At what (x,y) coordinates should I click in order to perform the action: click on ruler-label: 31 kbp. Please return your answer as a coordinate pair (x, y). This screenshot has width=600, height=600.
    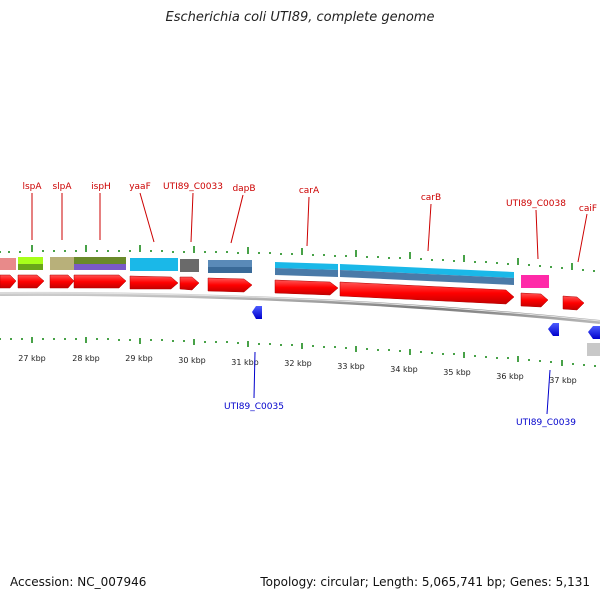
    Looking at the image, I should click on (245, 362).